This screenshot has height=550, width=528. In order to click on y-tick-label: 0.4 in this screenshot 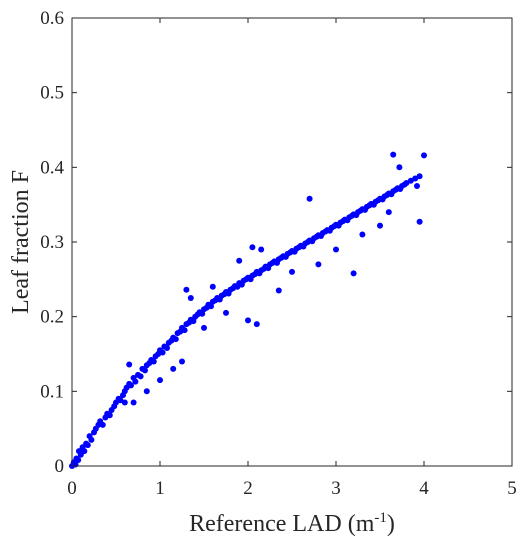, I will do `click(52, 167)`.